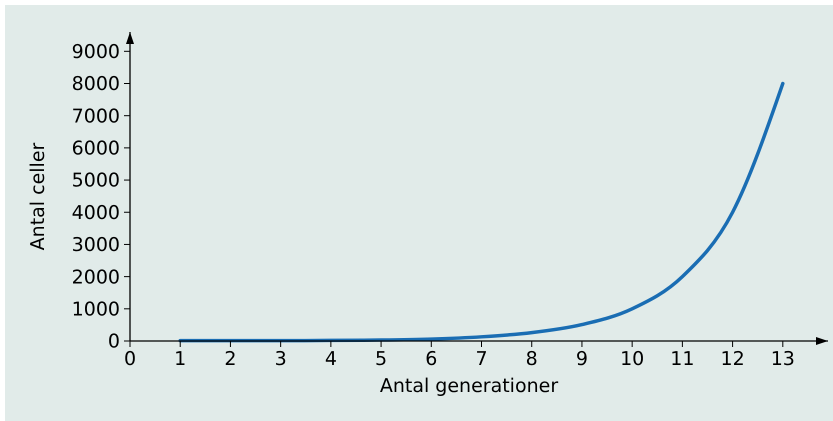  I want to click on x-tick-label: 5, so click(381, 359).